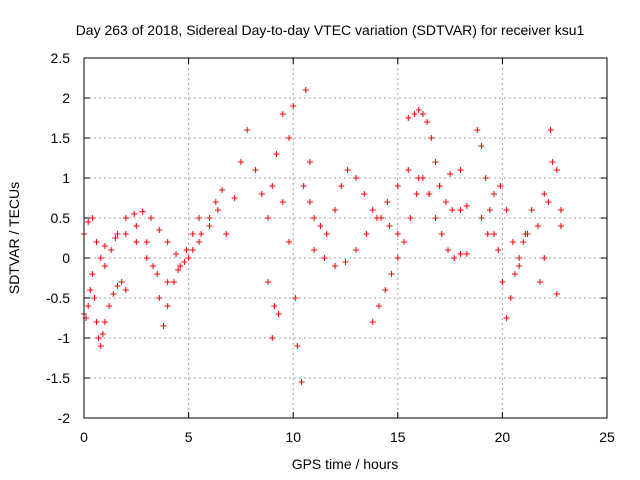 Image resolution: width=640 pixels, height=480 pixels. I want to click on x-tick-label: 20, so click(503, 437).